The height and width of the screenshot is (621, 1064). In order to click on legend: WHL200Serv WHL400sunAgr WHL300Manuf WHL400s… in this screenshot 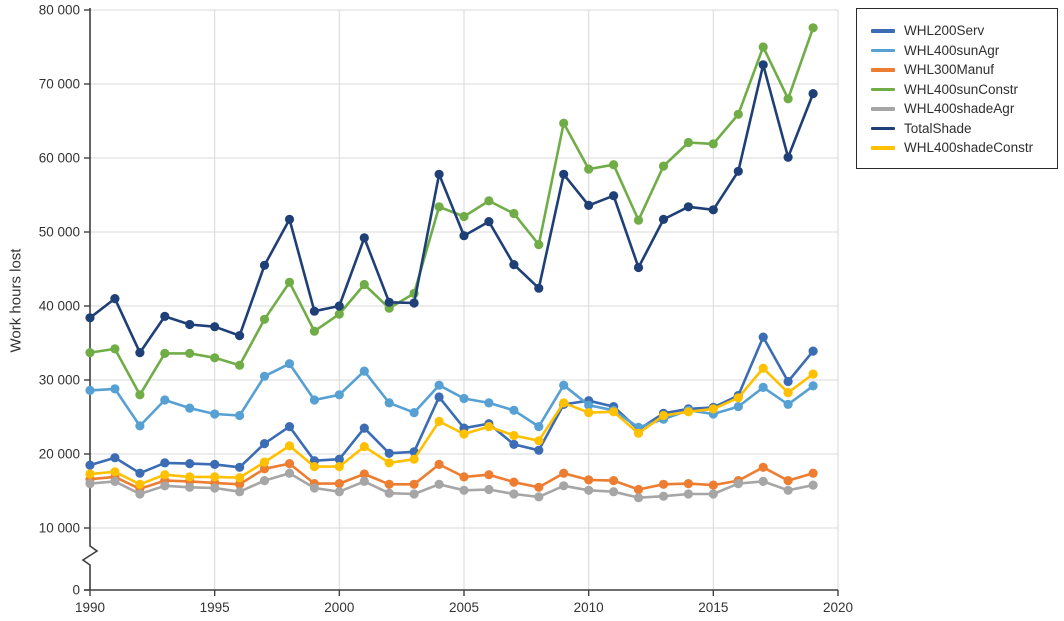, I will do `click(957, 88)`.